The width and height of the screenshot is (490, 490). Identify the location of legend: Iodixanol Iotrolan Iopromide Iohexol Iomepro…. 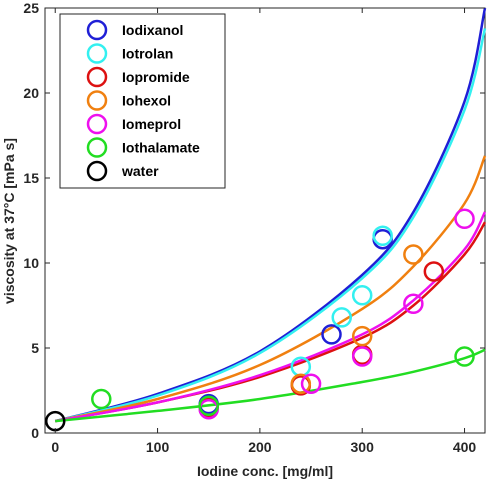
(142, 101).